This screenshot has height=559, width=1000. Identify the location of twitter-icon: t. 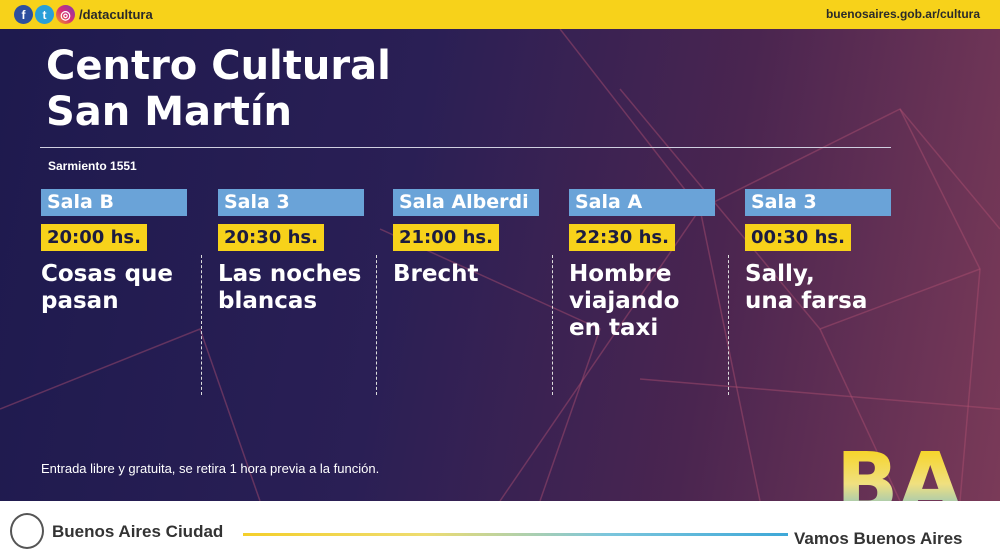
(44, 14).